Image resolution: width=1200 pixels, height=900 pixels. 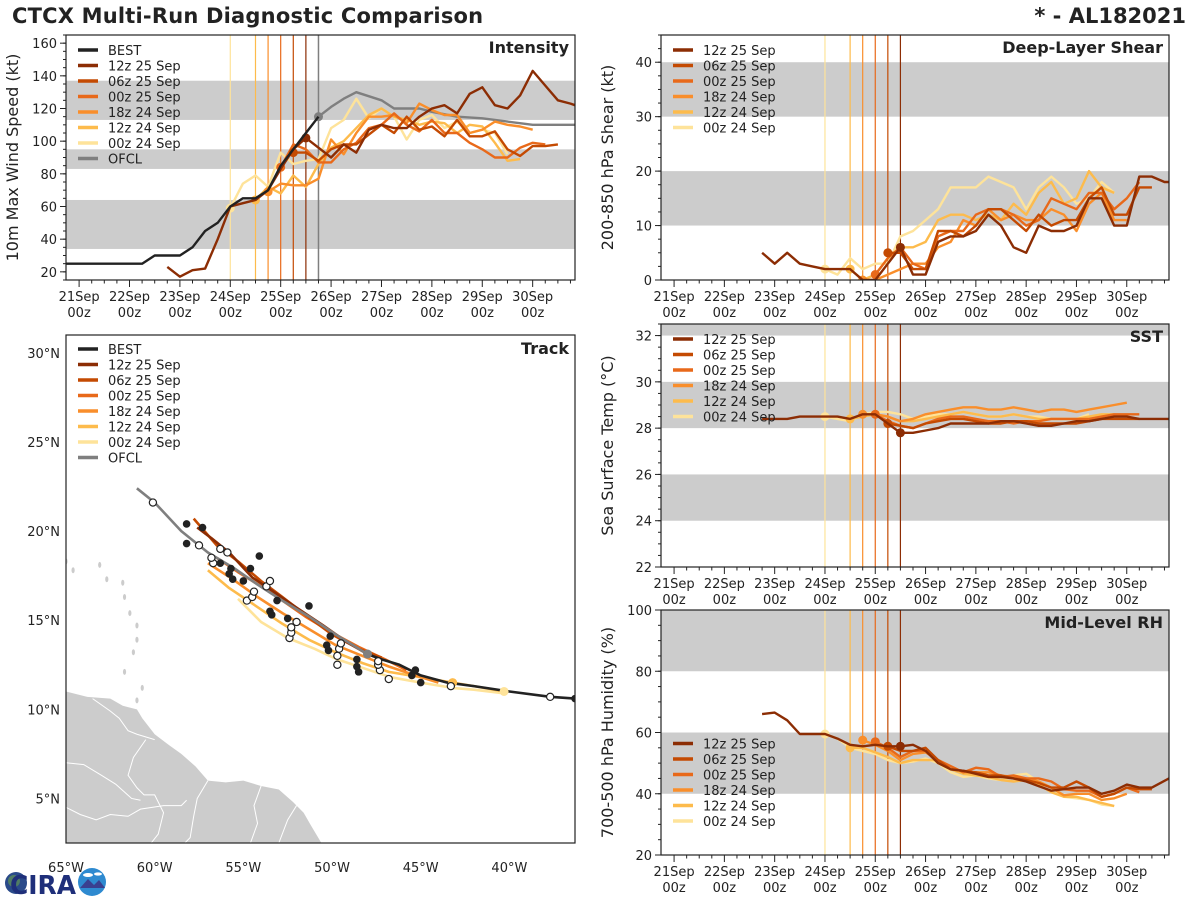 What do you see at coordinates (545, 348) in the screenshot?
I see `panel-title: Track` at bounding box center [545, 348].